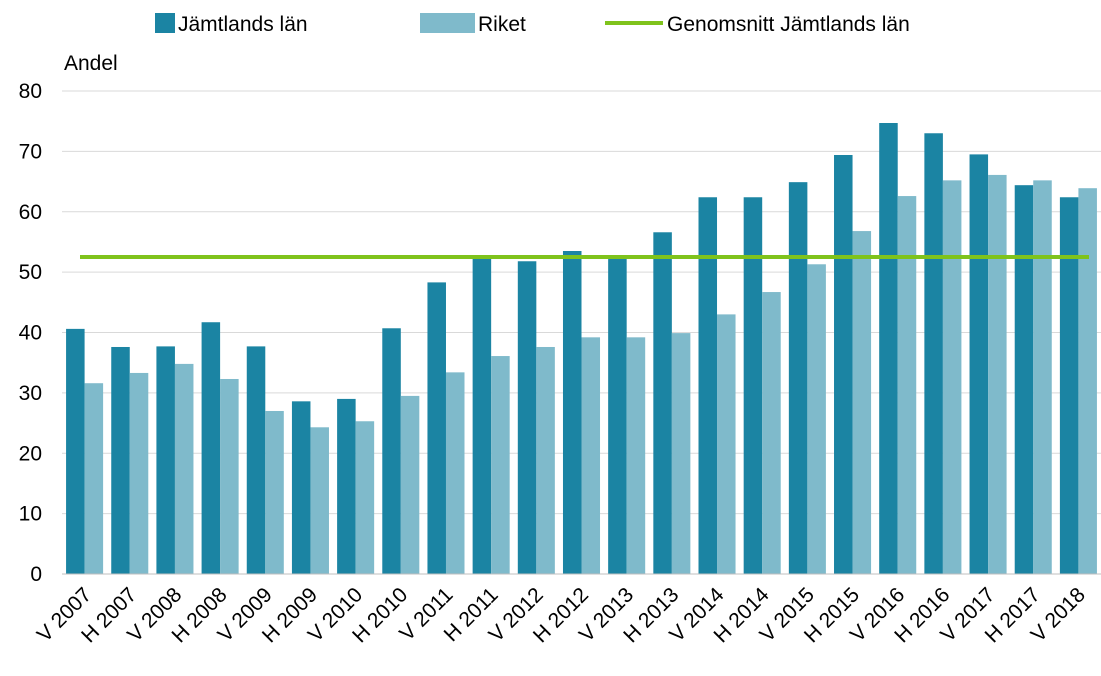 The image size is (1101, 676). I want to click on y-tick-label: 20, so click(30, 453).